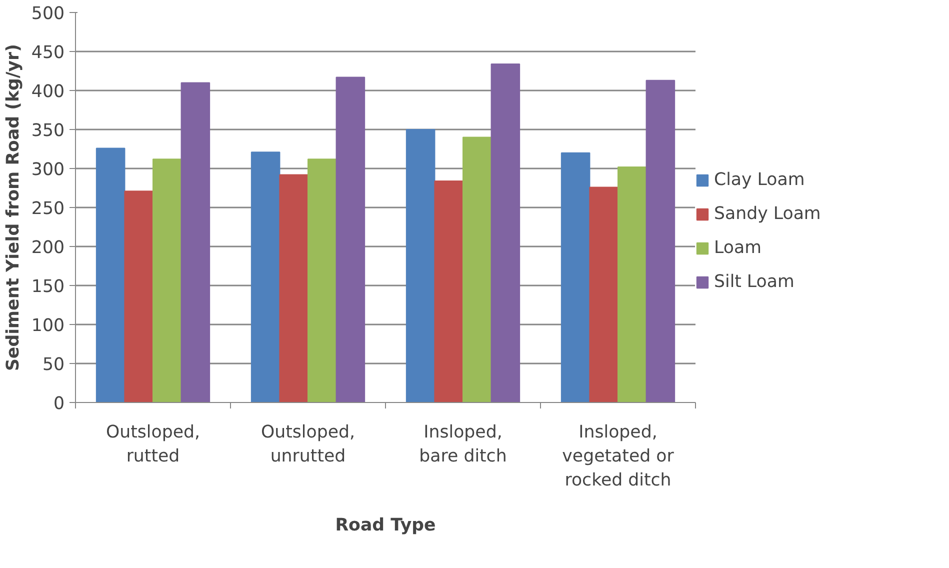 The height and width of the screenshot is (568, 949). I want to click on y-tick-label: 0, so click(59, 404).